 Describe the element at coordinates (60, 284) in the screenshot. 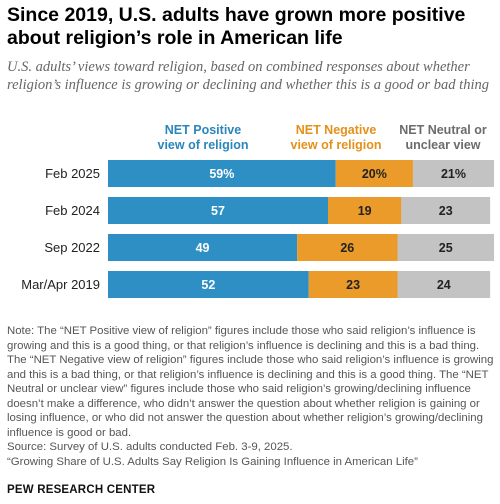

I see `category-label: Mar/Apr 2019` at that location.